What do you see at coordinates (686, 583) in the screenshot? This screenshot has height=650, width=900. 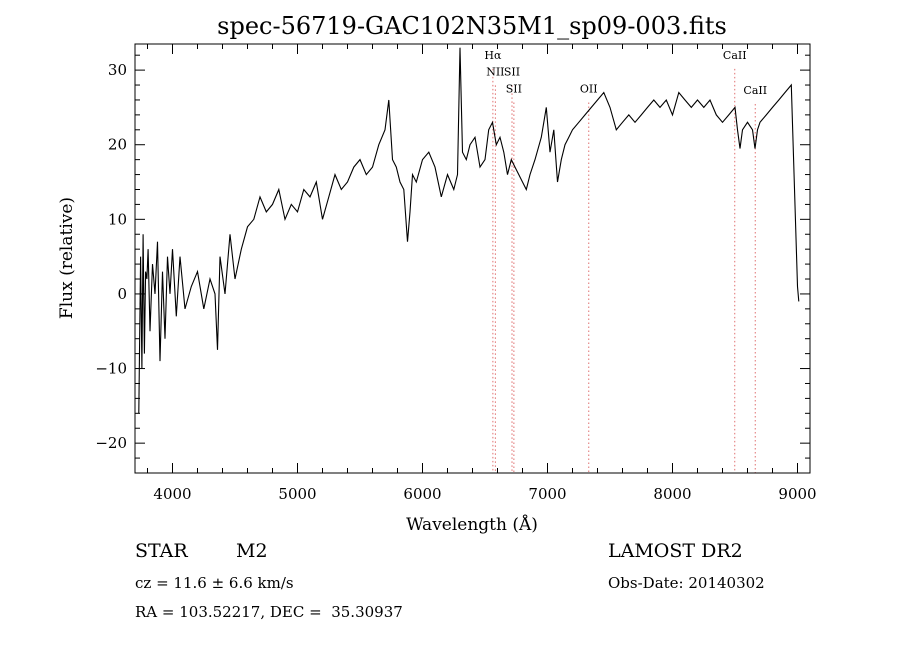 I see `observation-date: Obs-Date: 20140302` at bounding box center [686, 583].